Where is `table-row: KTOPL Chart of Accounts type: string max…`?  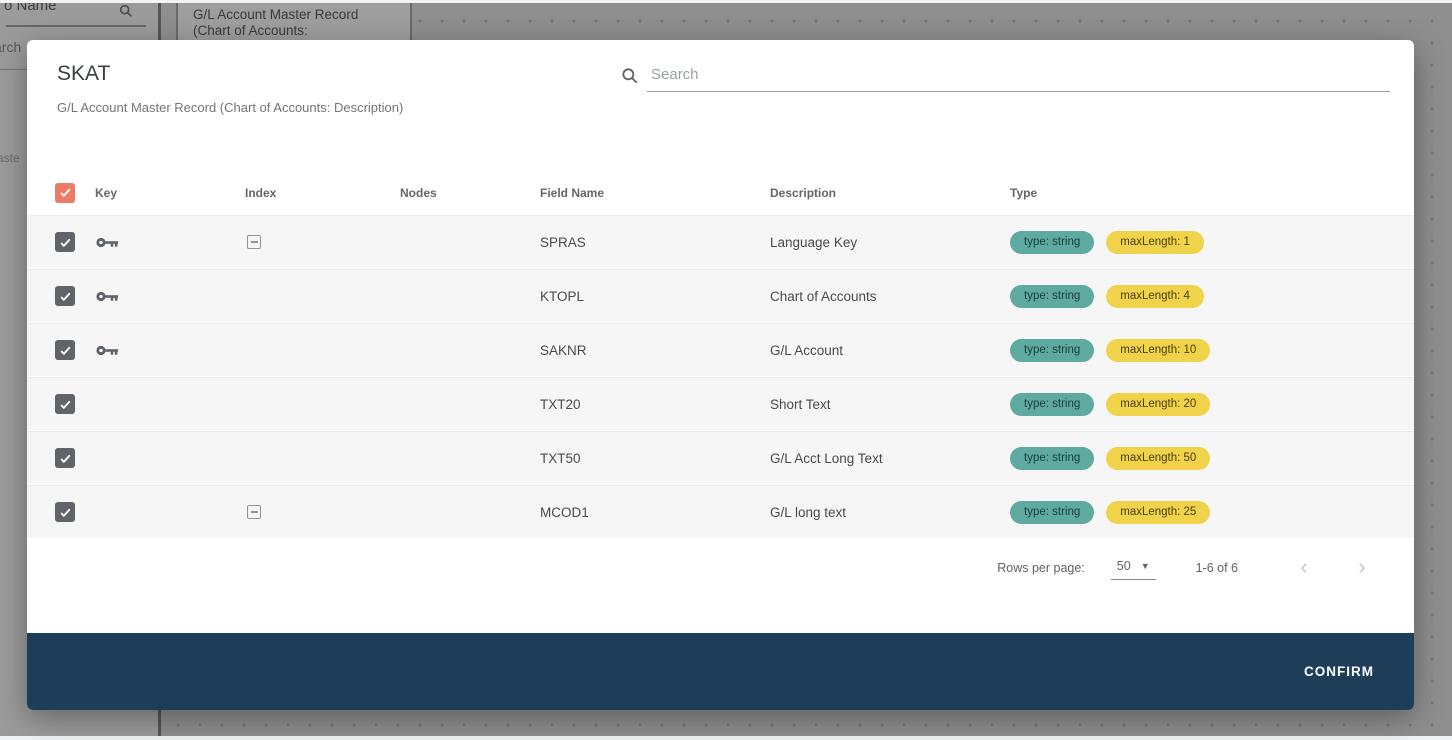
table-row: KTOPL Chart of Accounts type: string max… is located at coordinates (720, 296).